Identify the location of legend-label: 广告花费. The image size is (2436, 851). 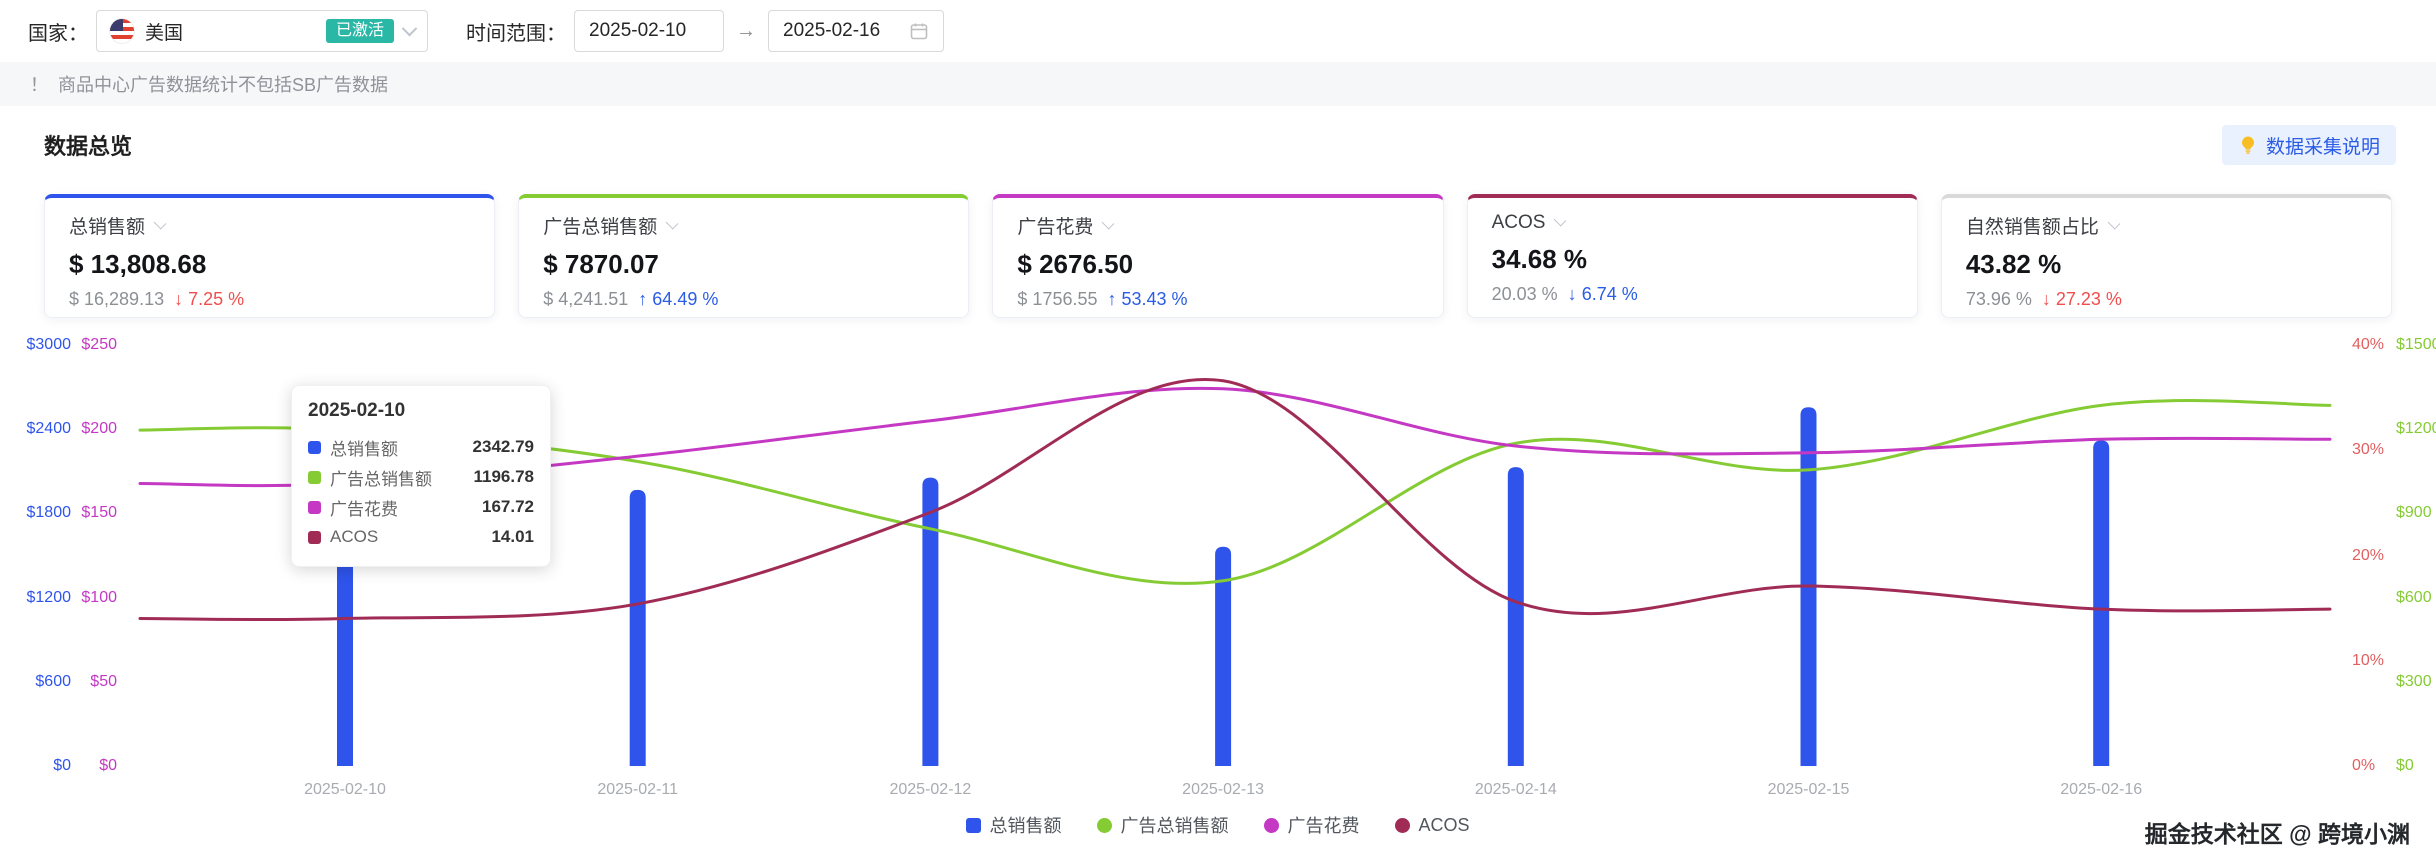
(1323, 826).